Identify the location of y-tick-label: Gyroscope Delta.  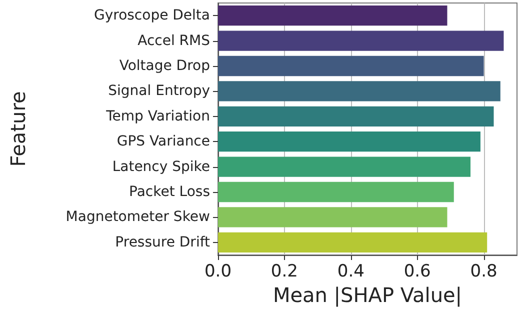
(152, 16).